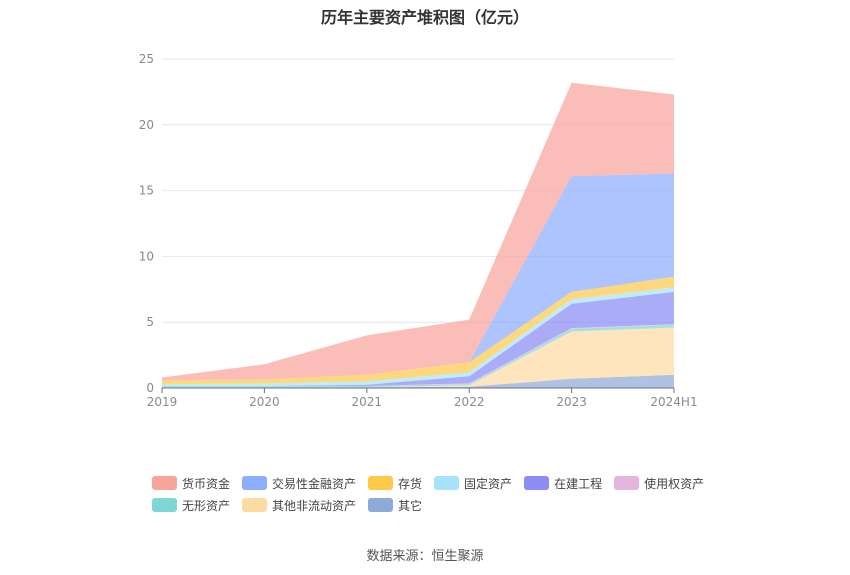 The height and width of the screenshot is (575, 850). I want to click on data-source-note: 数据来源：恒生聚源, so click(425, 556).